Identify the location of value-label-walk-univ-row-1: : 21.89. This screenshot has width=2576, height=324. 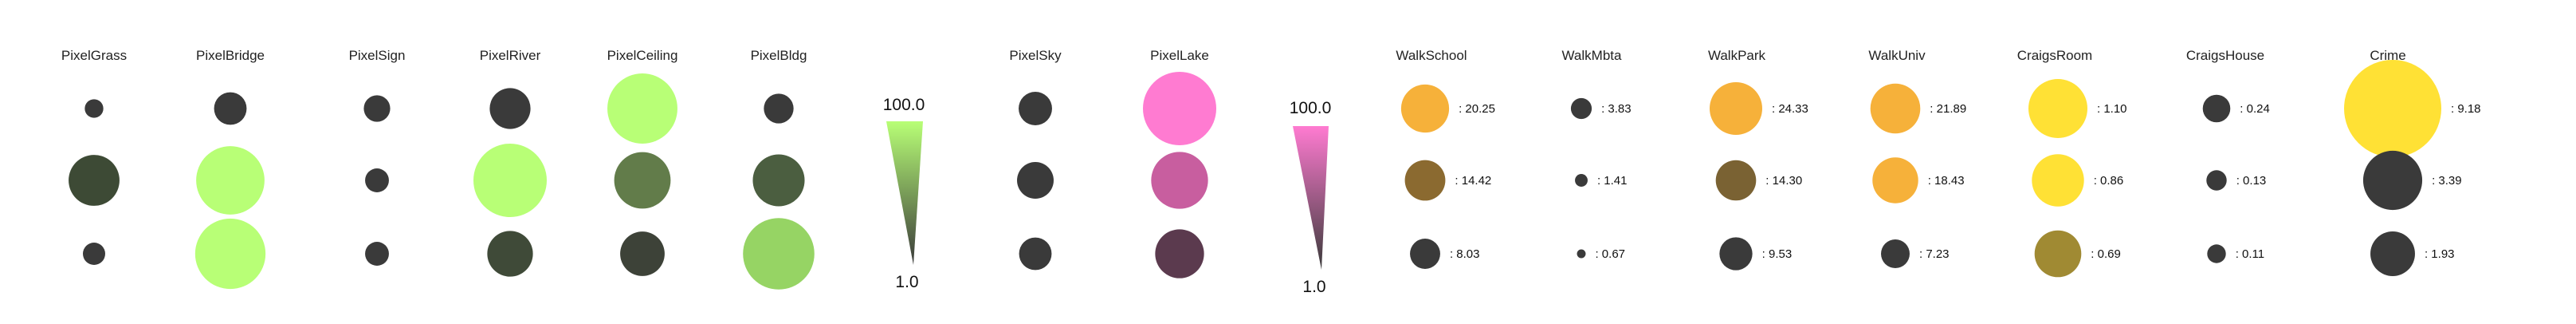
(1948, 109).